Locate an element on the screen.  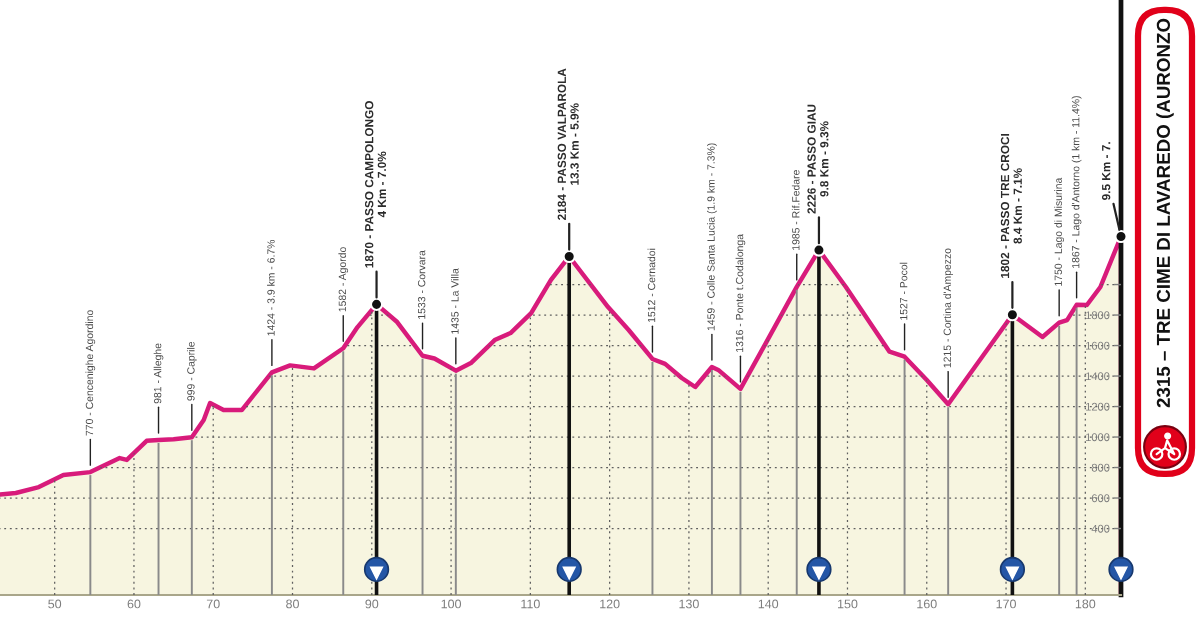
y-tick-label: 1400 is located at coordinates (1098, 376).